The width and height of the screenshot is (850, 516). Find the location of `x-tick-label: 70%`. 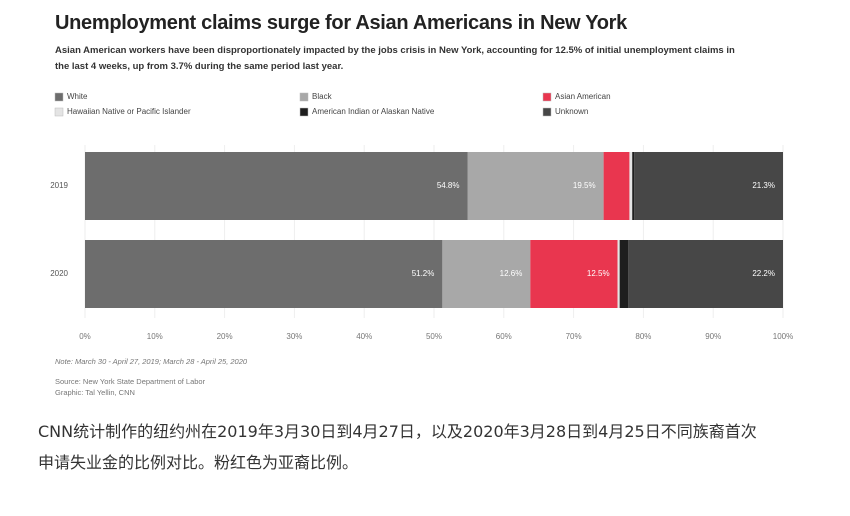

x-tick-label: 70% is located at coordinates (574, 336).